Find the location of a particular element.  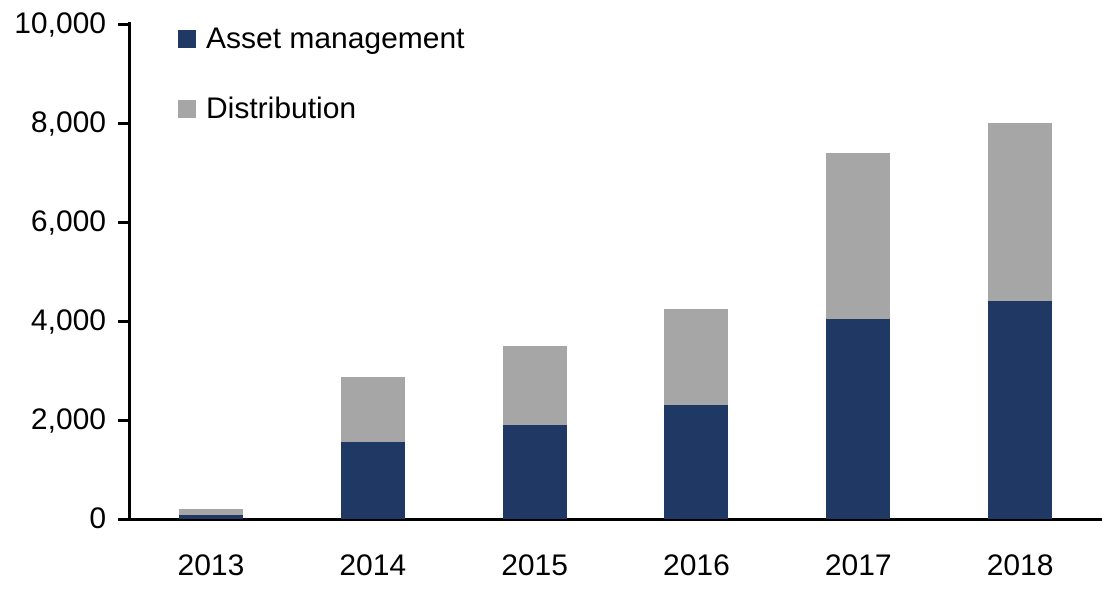

x-axis-label-2013: 2013 is located at coordinates (211, 565).